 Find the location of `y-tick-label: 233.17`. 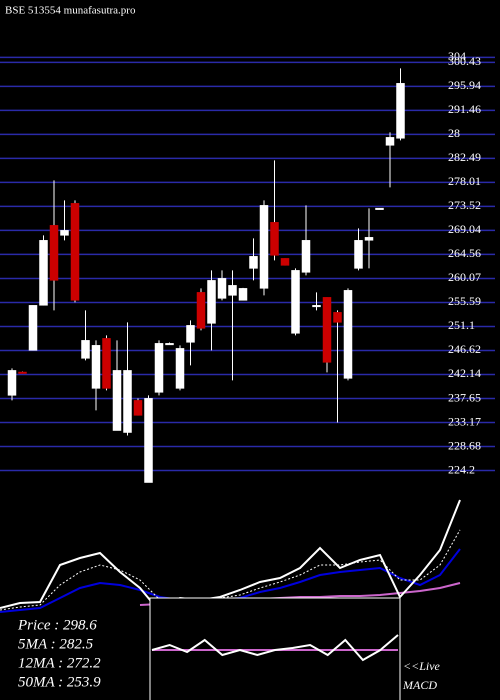

y-tick-label: 233.17 is located at coordinates (464, 421).